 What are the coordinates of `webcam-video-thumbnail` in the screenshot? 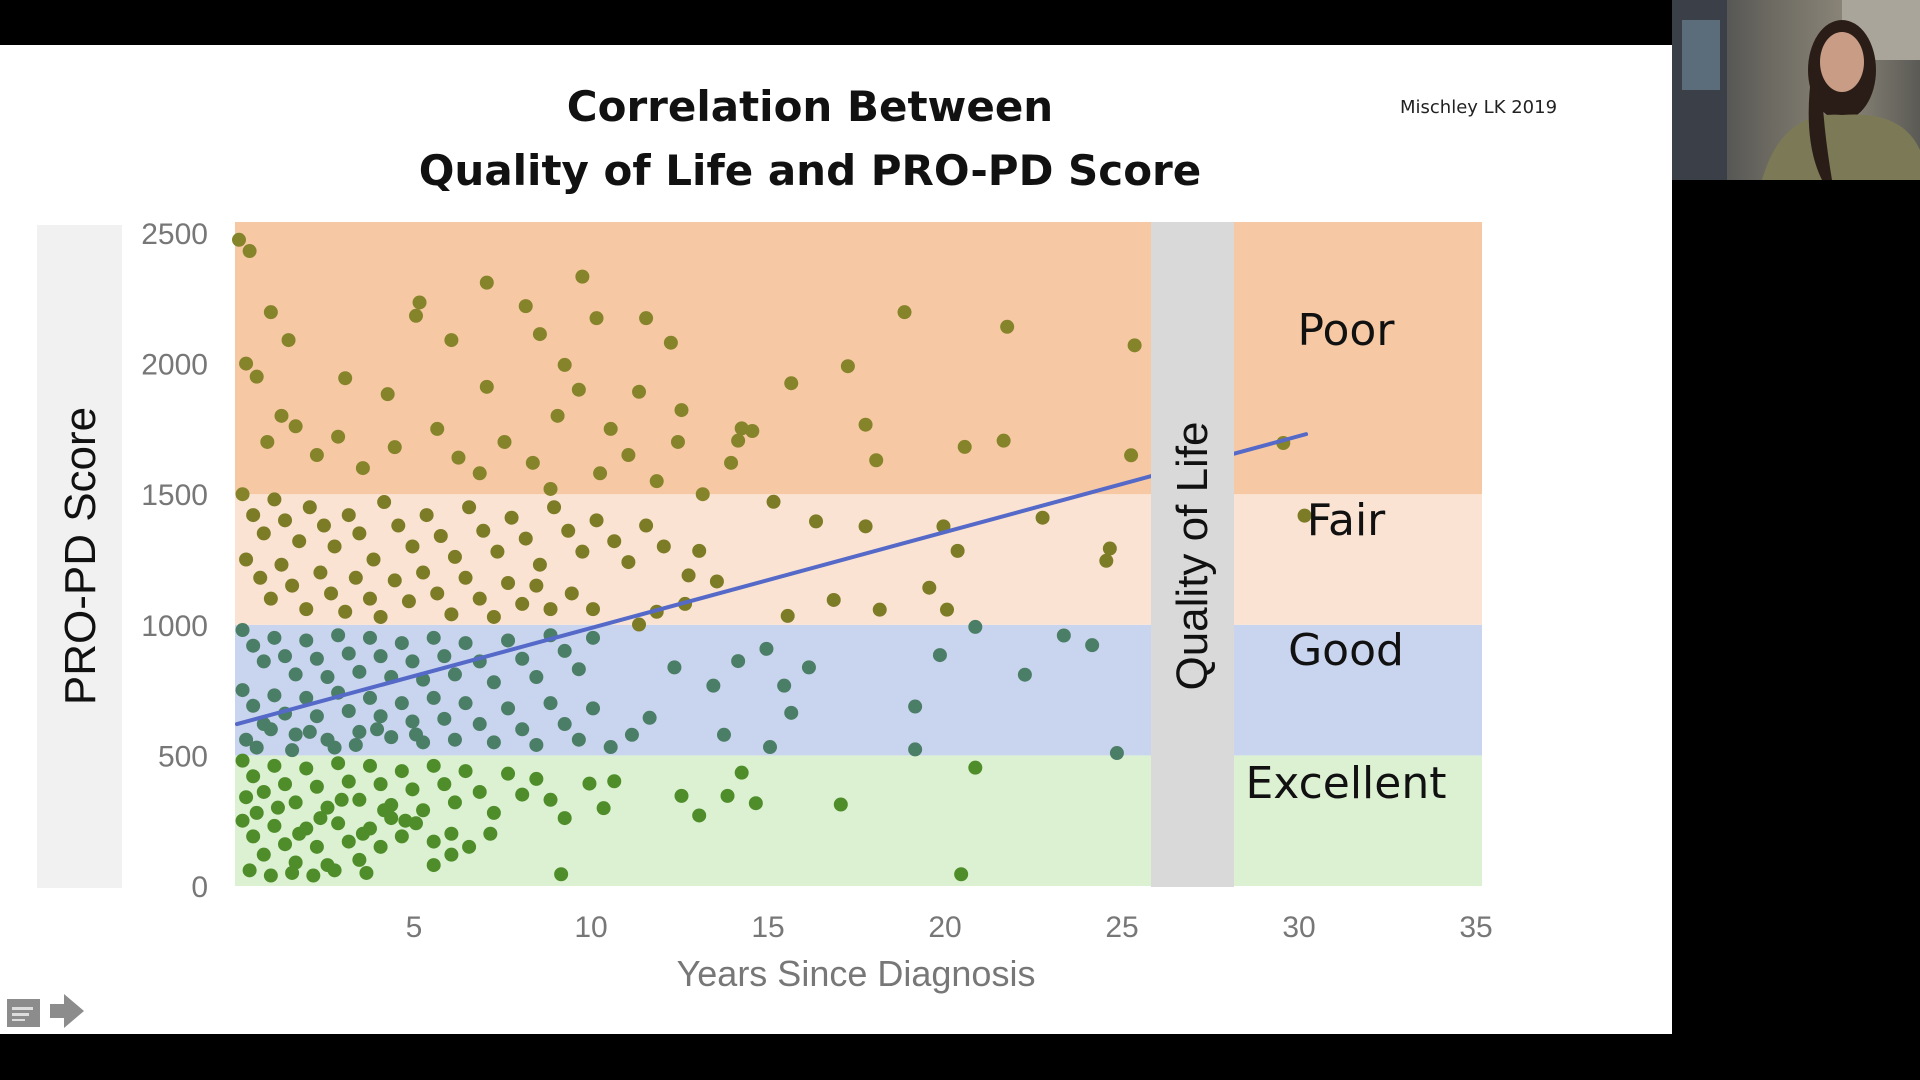 It's located at (1796, 90).